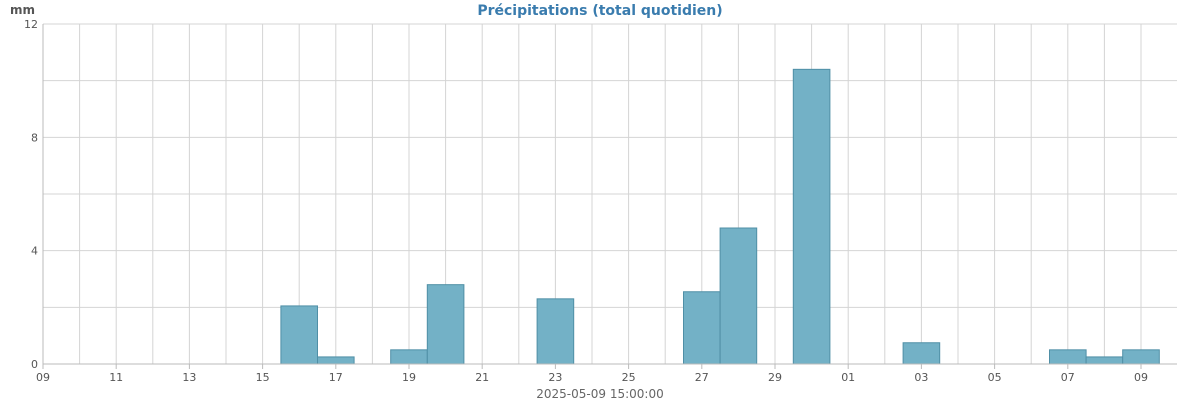 The image size is (1200, 400). What do you see at coordinates (702, 377) in the screenshot?
I see `x-tick-label: 27` at bounding box center [702, 377].